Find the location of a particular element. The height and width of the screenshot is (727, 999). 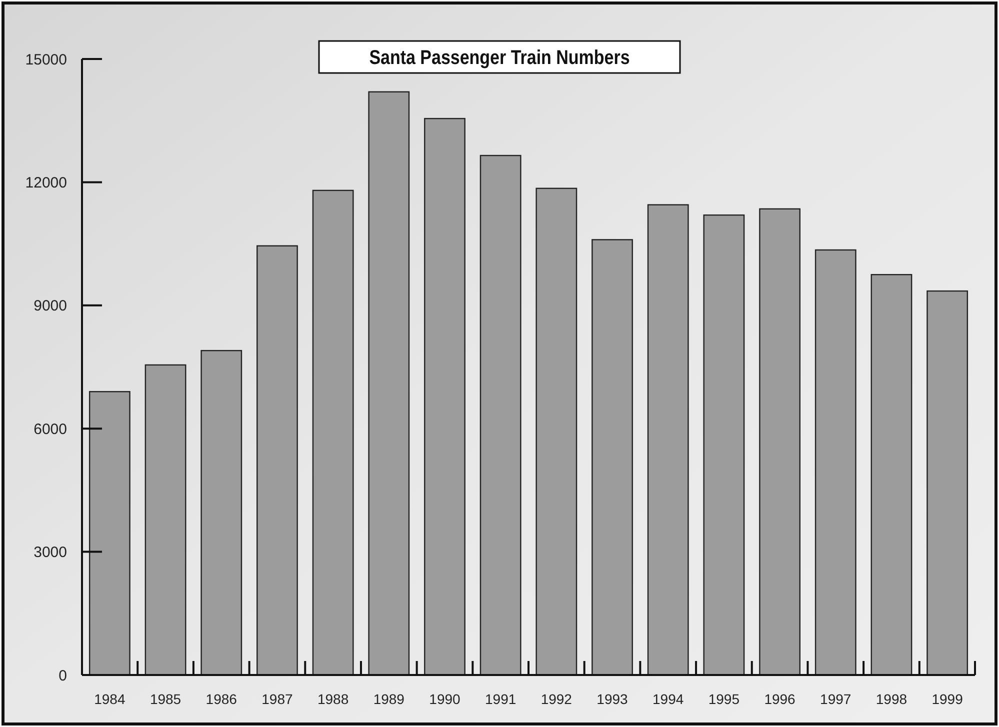

x-tick-label: 1999 is located at coordinates (948, 699).